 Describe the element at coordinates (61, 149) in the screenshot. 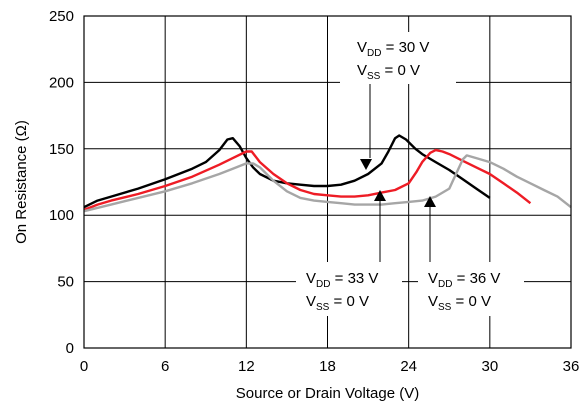

I see `y-tick-label: 150` at that location.